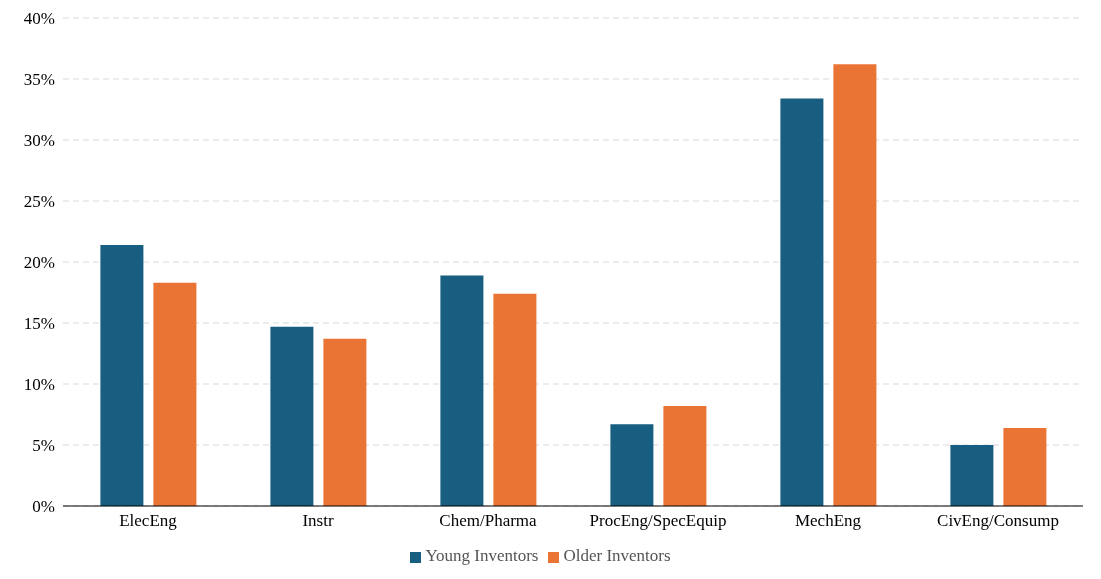 This screenshot has width=1101, height=579. Describe the element at coordinates (43, 446) in the screenshot. I see `y-tick-label: 5%` at that location.